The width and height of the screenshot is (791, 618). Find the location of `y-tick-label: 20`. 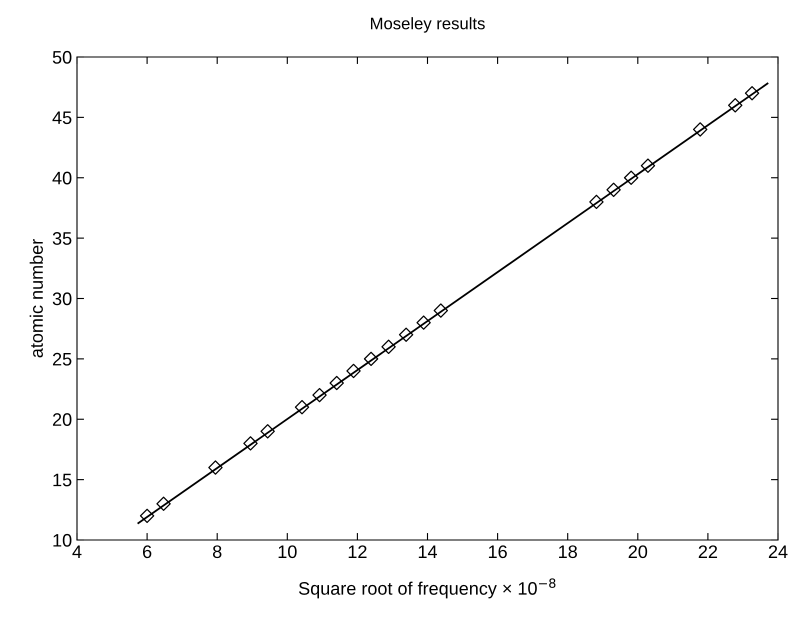

y-tick-label: 20 is located at coordinates (62, 419).